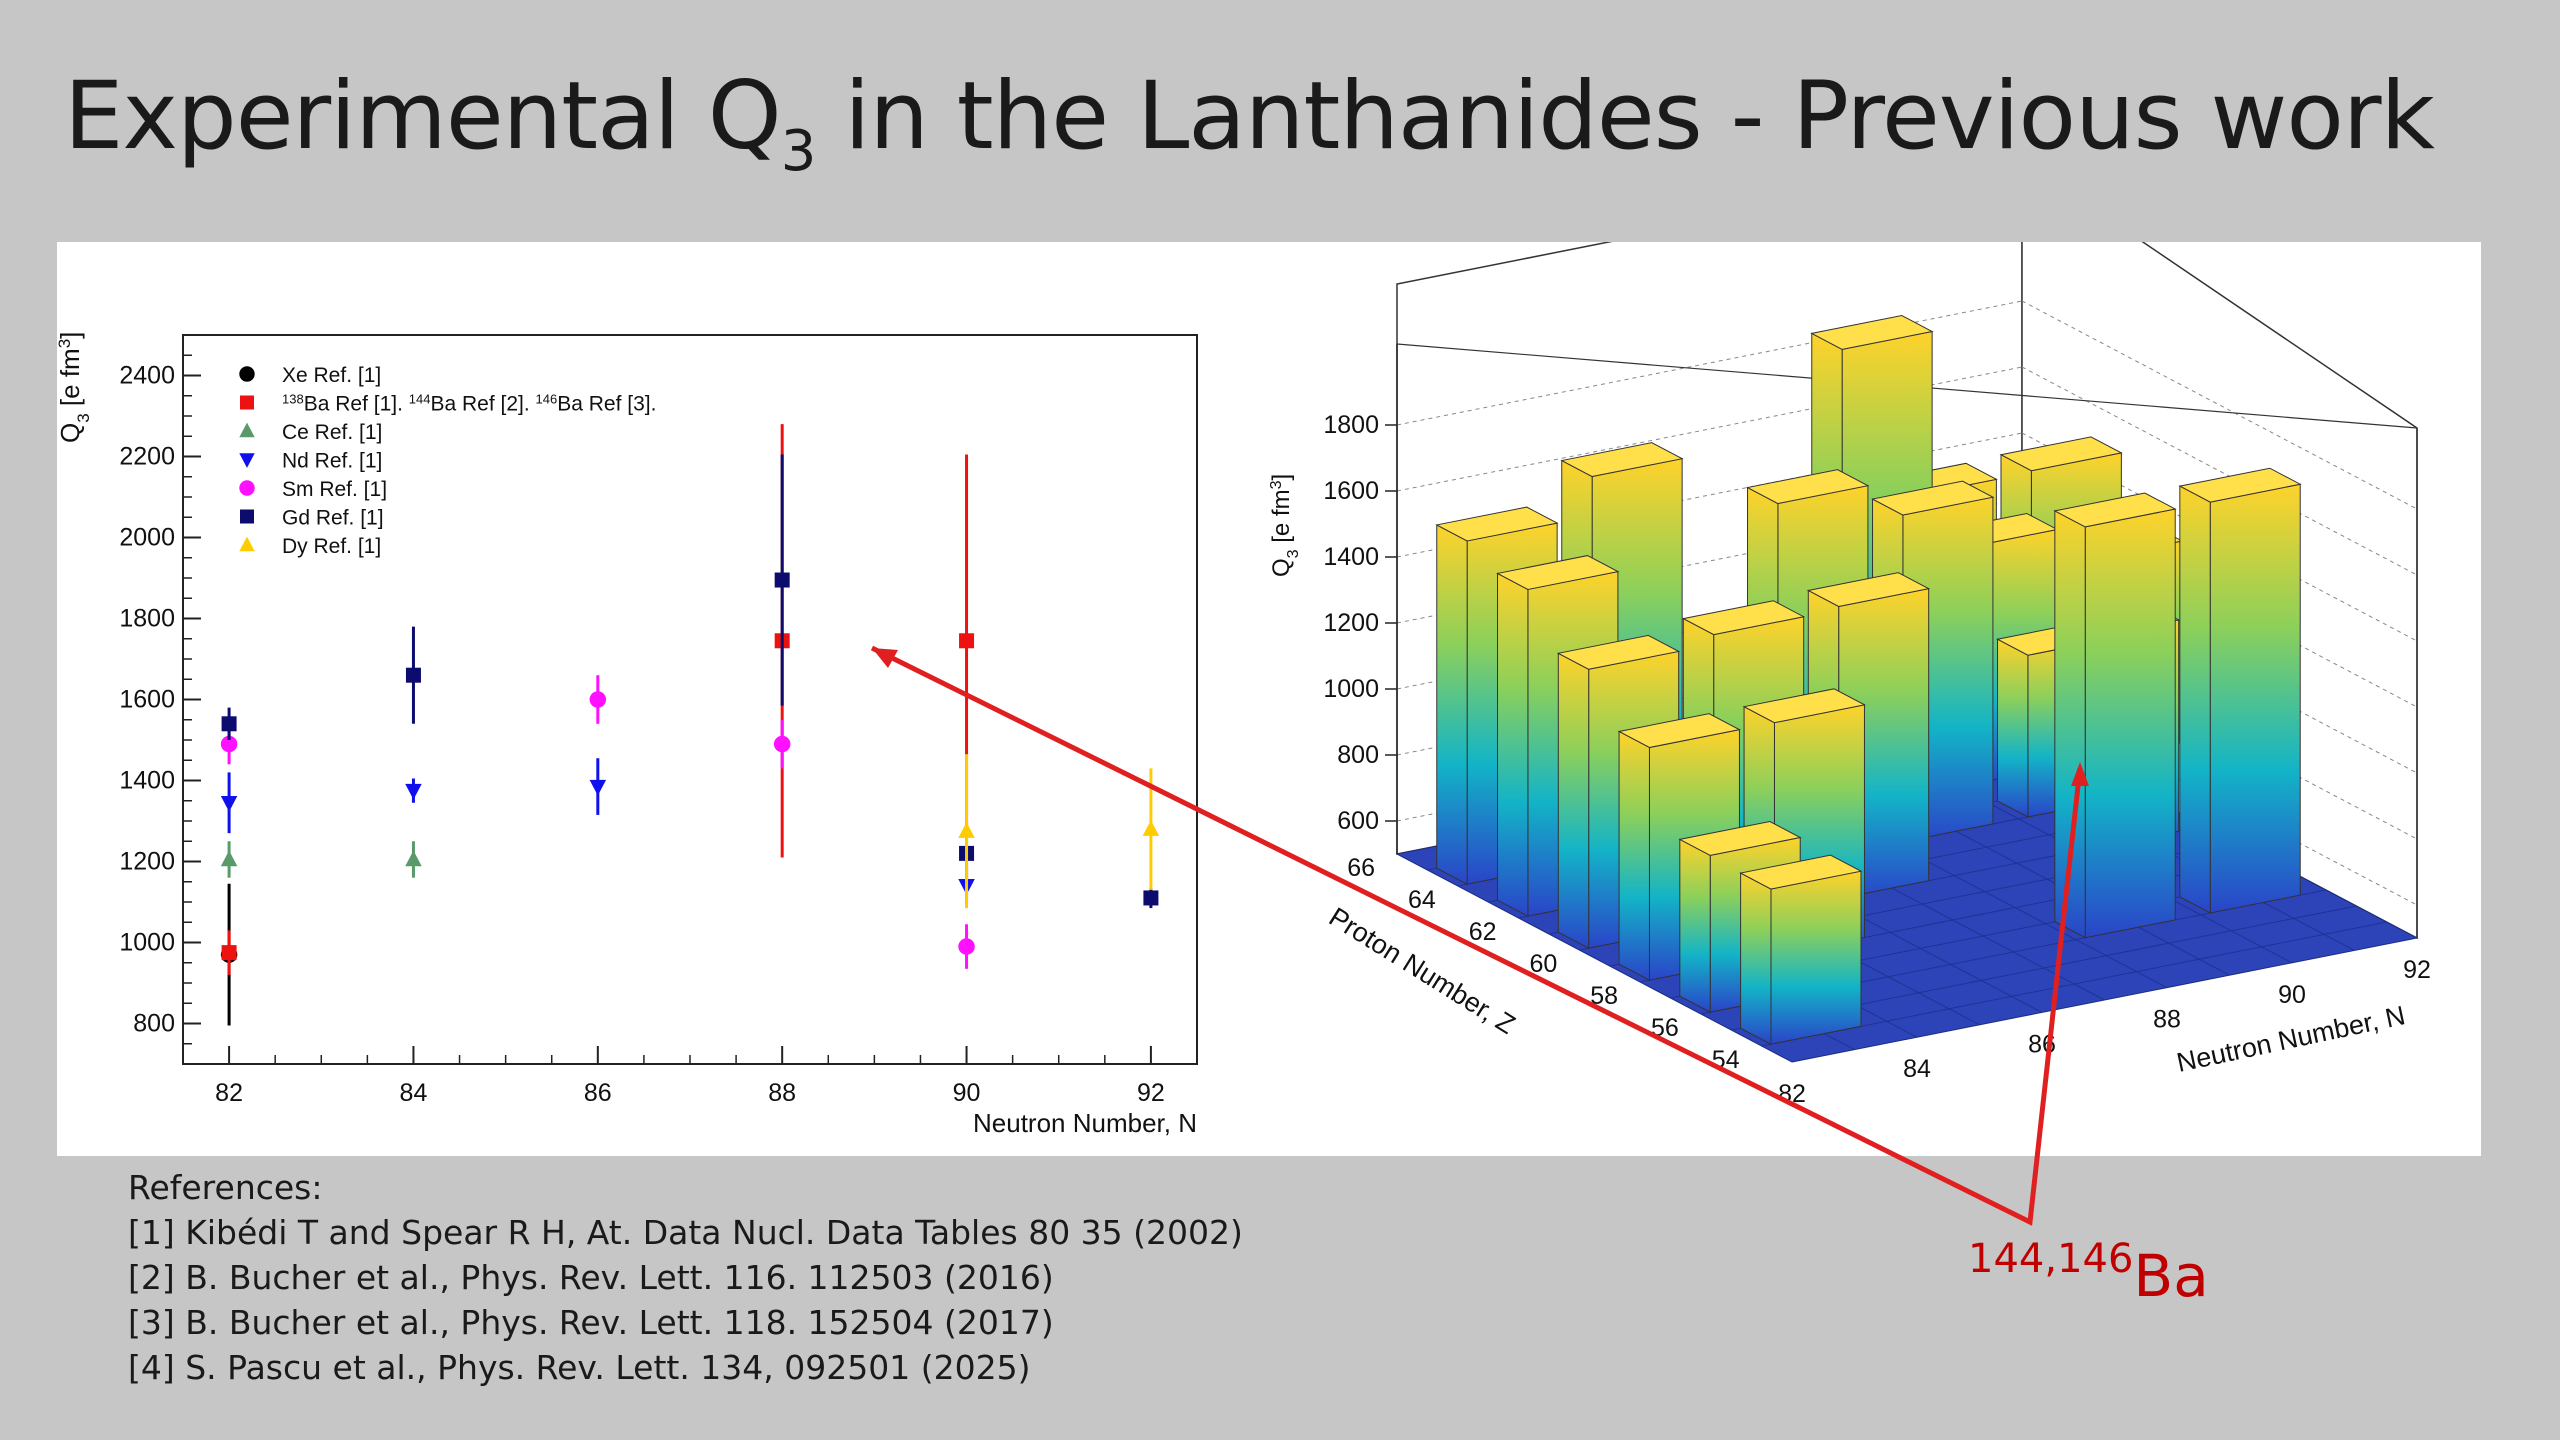 This screenshot has width=2560, height=1440. Describe the element at coordinates (147, 943) in the screenshot. I see `y-tick-label: 1000` at that location.